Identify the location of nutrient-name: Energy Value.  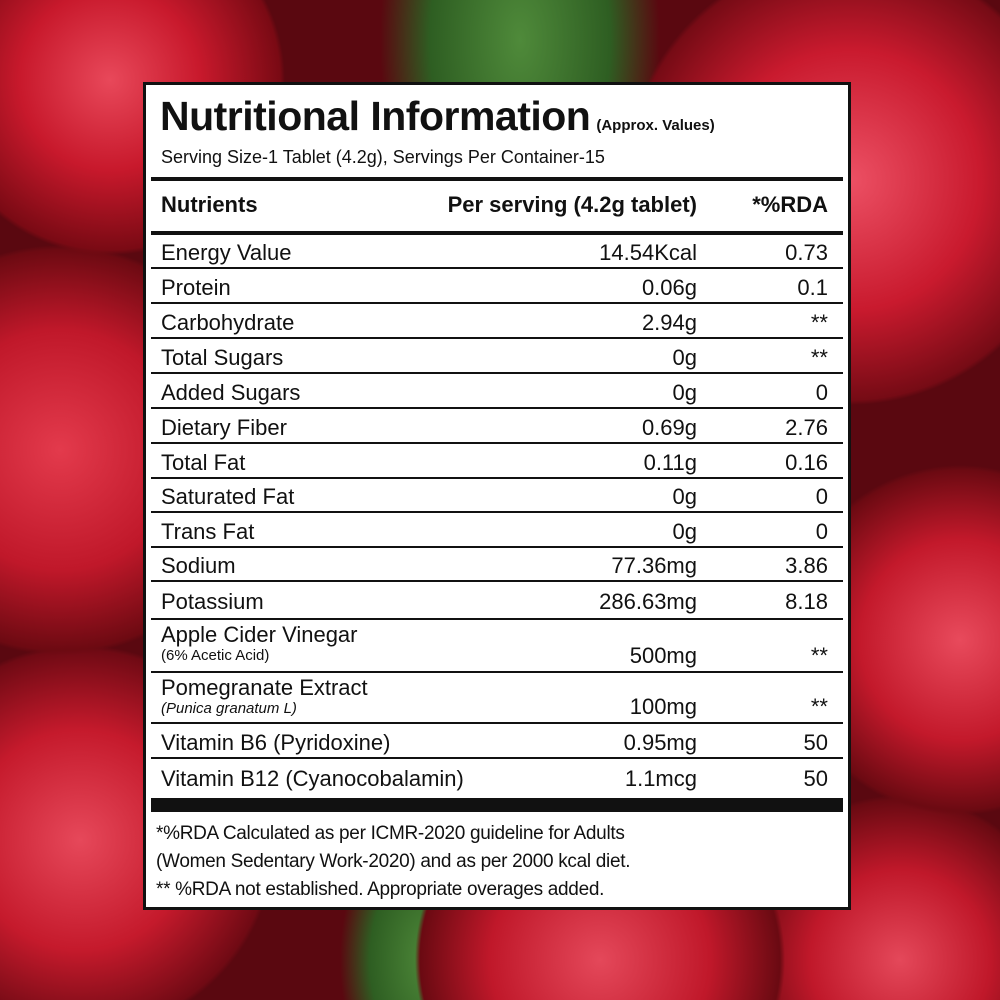
(226, 253).